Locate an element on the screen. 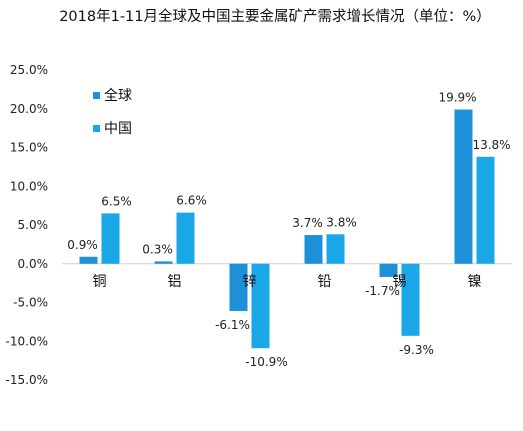 This screenshot has width=523, height=431. data-label: 0.3% is located at coordinates (157, 249).